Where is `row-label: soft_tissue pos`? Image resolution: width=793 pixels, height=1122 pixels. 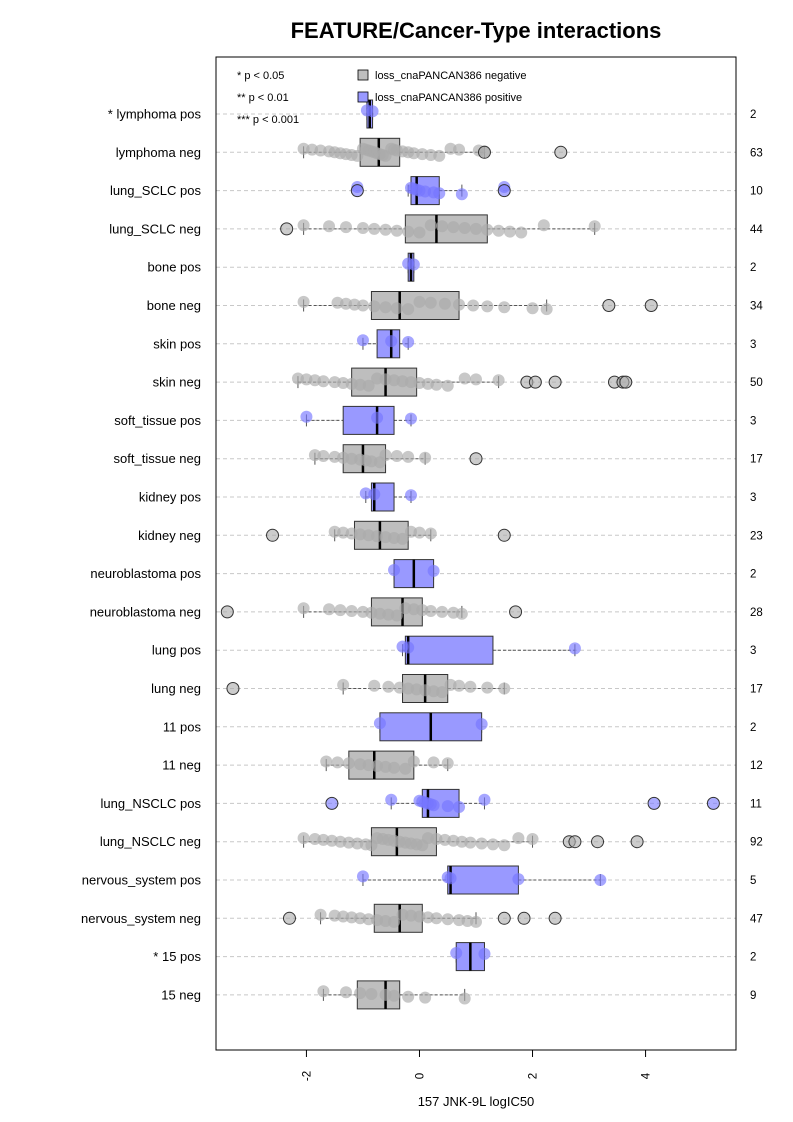
row-label: soft_tissue pos is located at coordinates (157, 420).